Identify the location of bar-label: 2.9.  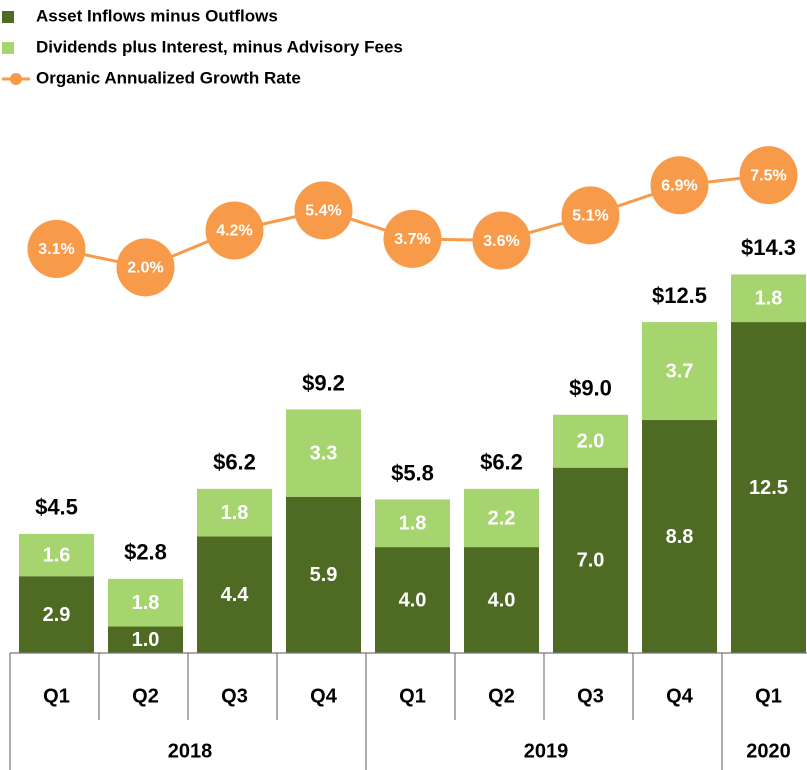
(57, 615).